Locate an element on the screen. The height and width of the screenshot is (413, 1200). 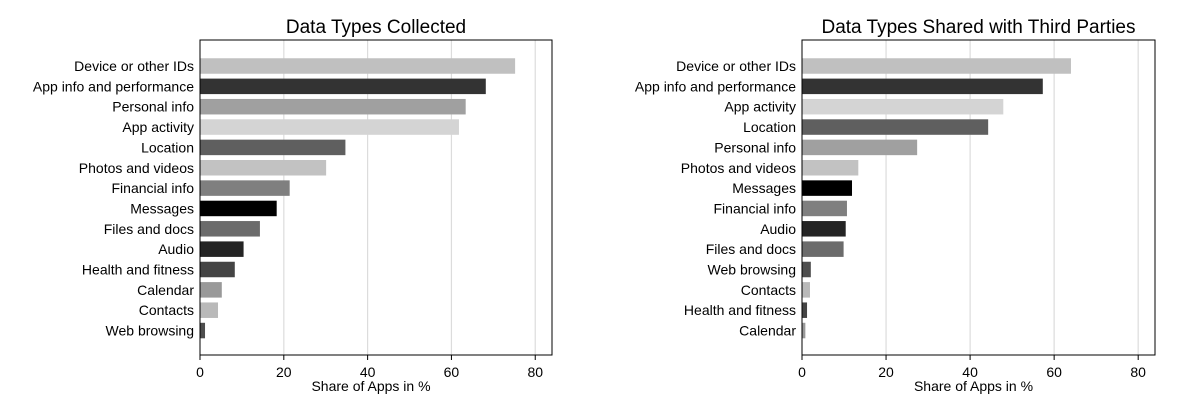
chart-title: Data Types Collected is located at coordinates (376, 27).